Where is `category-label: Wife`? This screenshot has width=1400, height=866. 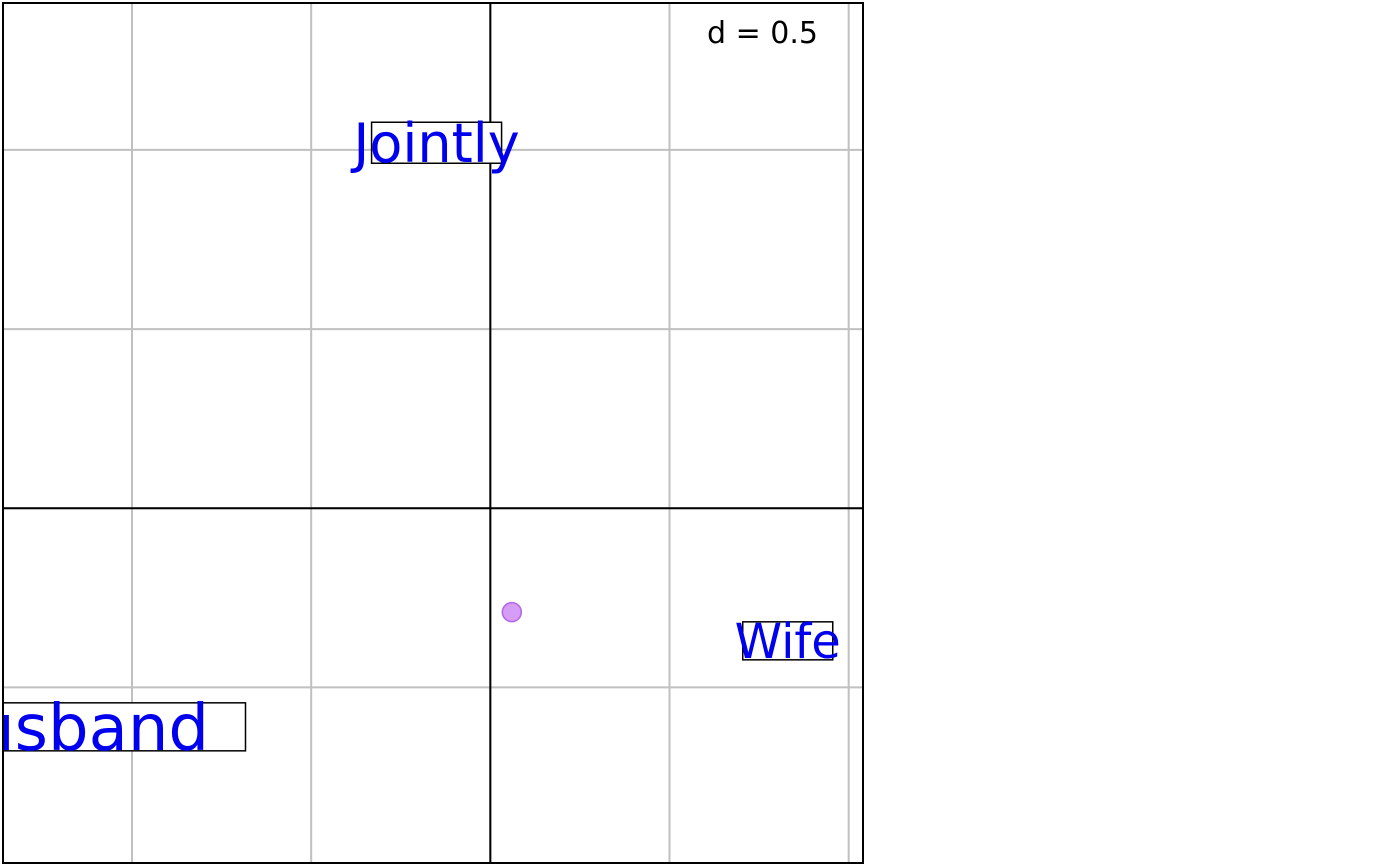
category-label: Wife is located at coordinates (788, 642).